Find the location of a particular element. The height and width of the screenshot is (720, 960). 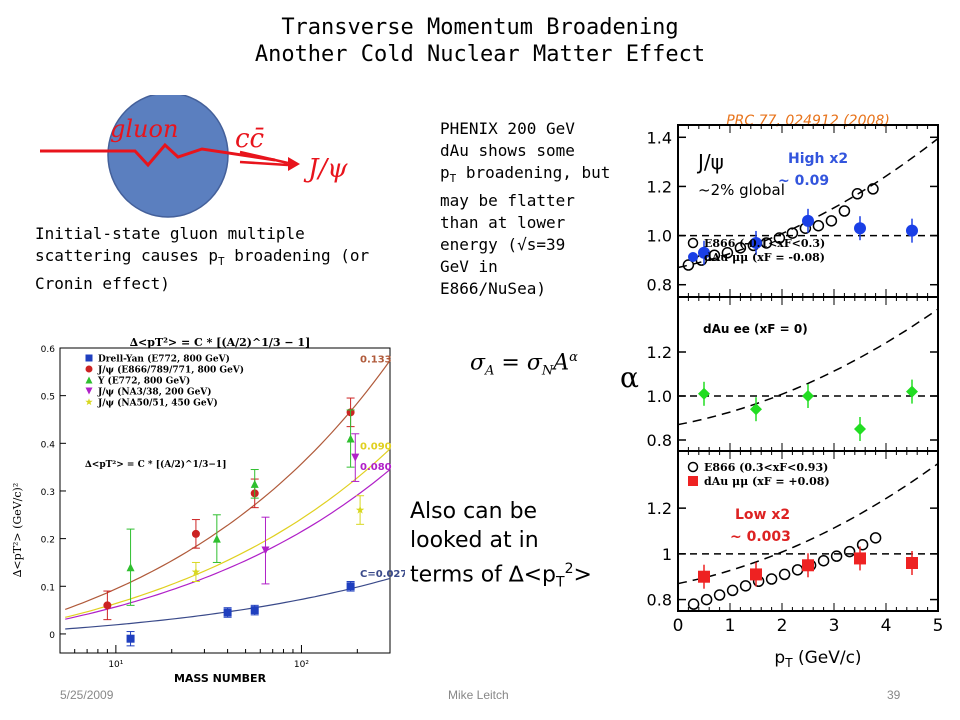

legend-label: dAu μμ (xF = -0.08) is located at coordinates (764, 257).